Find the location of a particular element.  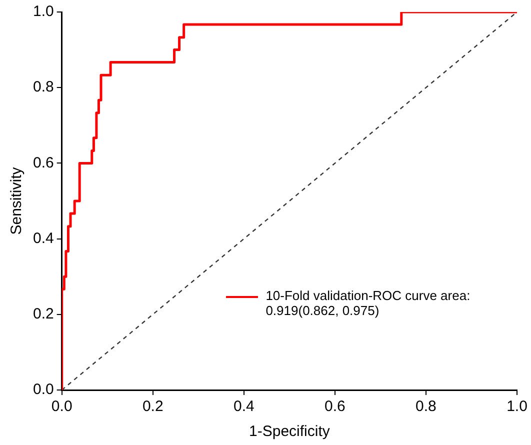

legend-label: 10-Fold validation-ROC curve area: 0.919(0.862, 0.975) is located at coordinates (368, 303).